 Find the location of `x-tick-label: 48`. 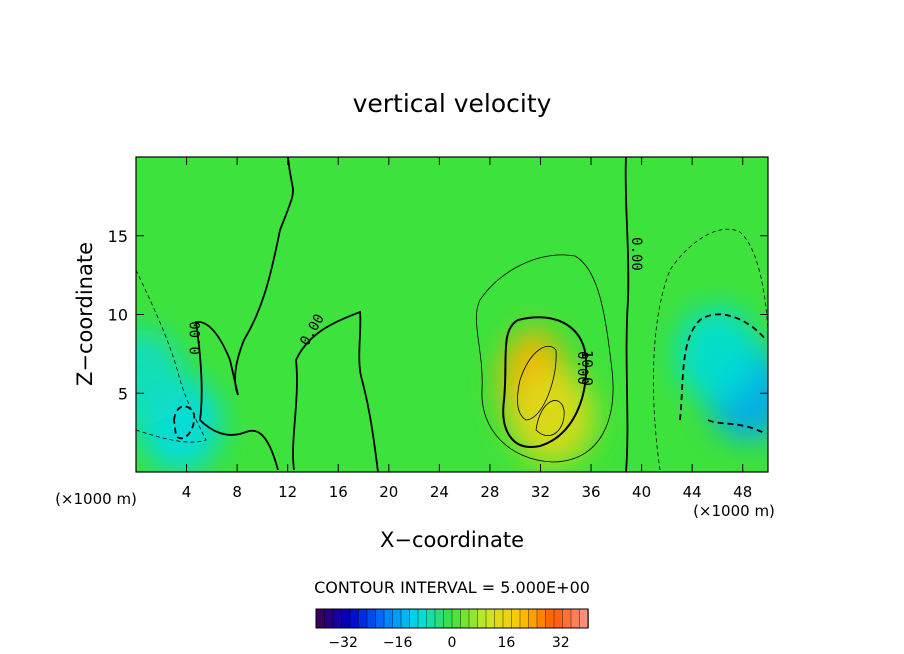

x-tick-label: 48 is located at coordinates (742, 492).